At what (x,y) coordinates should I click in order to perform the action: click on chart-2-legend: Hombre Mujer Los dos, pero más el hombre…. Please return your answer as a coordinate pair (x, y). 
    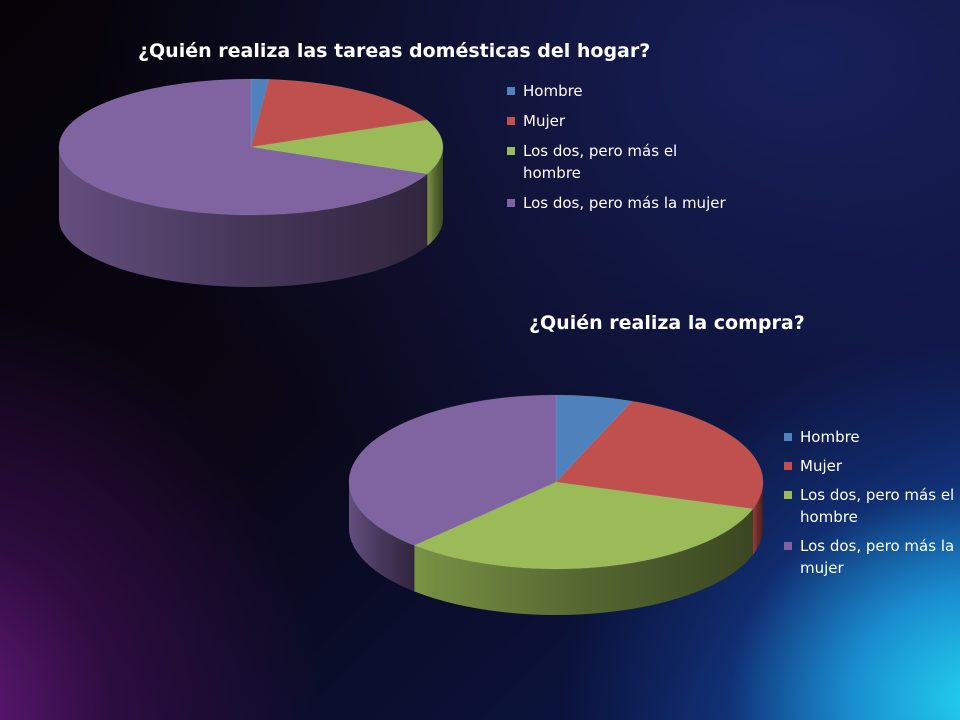
    Looking at the image, I should click on (870, 506).